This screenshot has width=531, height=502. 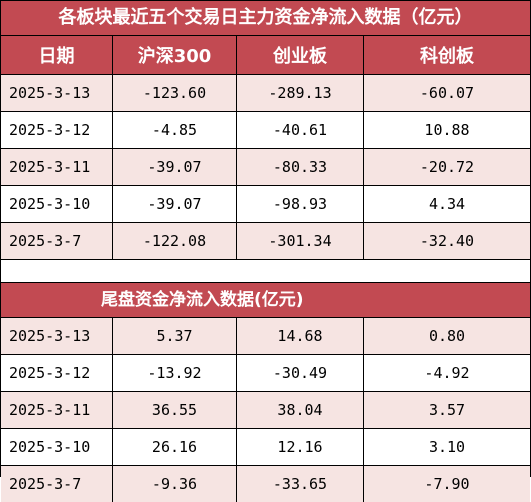 I want to click on table-row: 2025-3-13 5.37 14.68 0.80, so click(x=265, y=336).